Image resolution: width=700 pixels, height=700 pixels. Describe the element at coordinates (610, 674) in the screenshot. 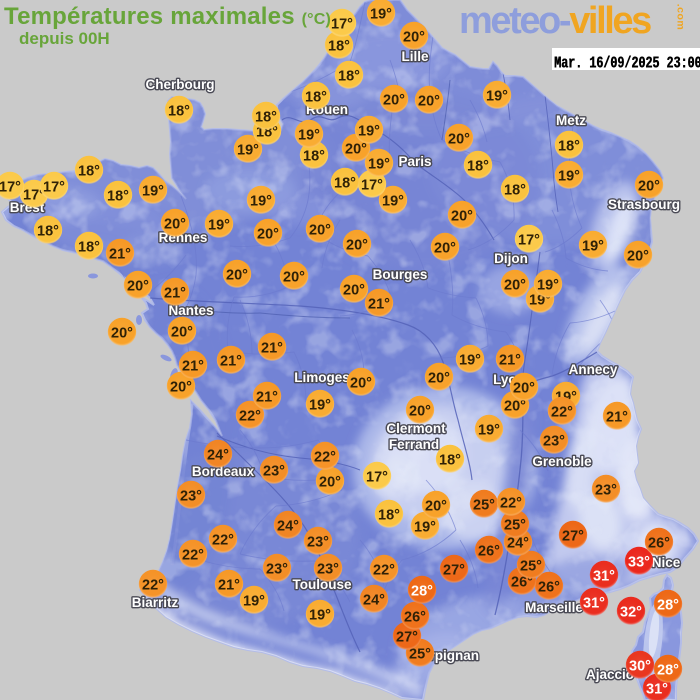

I see `svg-text: Ajaccio` at that location.